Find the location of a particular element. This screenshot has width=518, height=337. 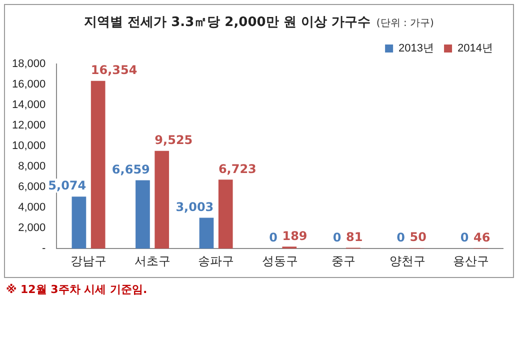

y-tick-label: 8,000 is located at coordinates (32, 166).